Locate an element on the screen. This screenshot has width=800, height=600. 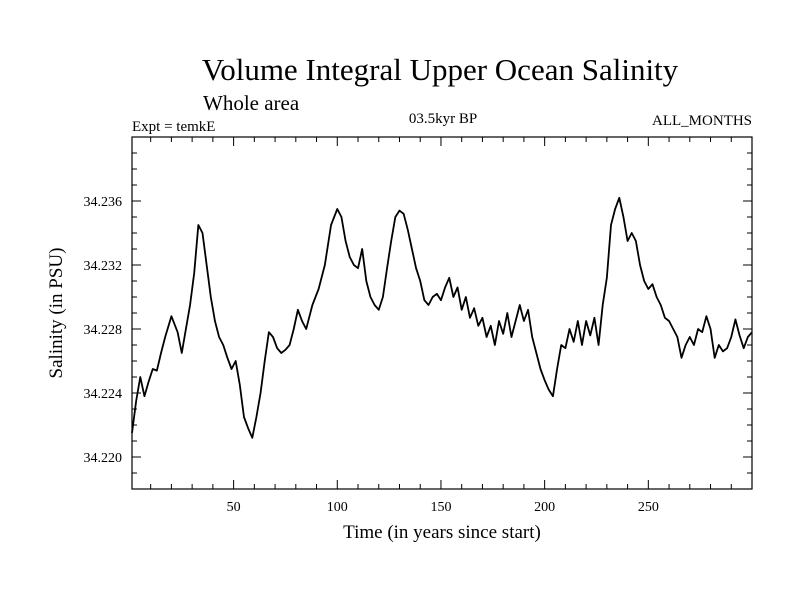
y-tick-label: 34.232 is located at coordinates (103, 266).